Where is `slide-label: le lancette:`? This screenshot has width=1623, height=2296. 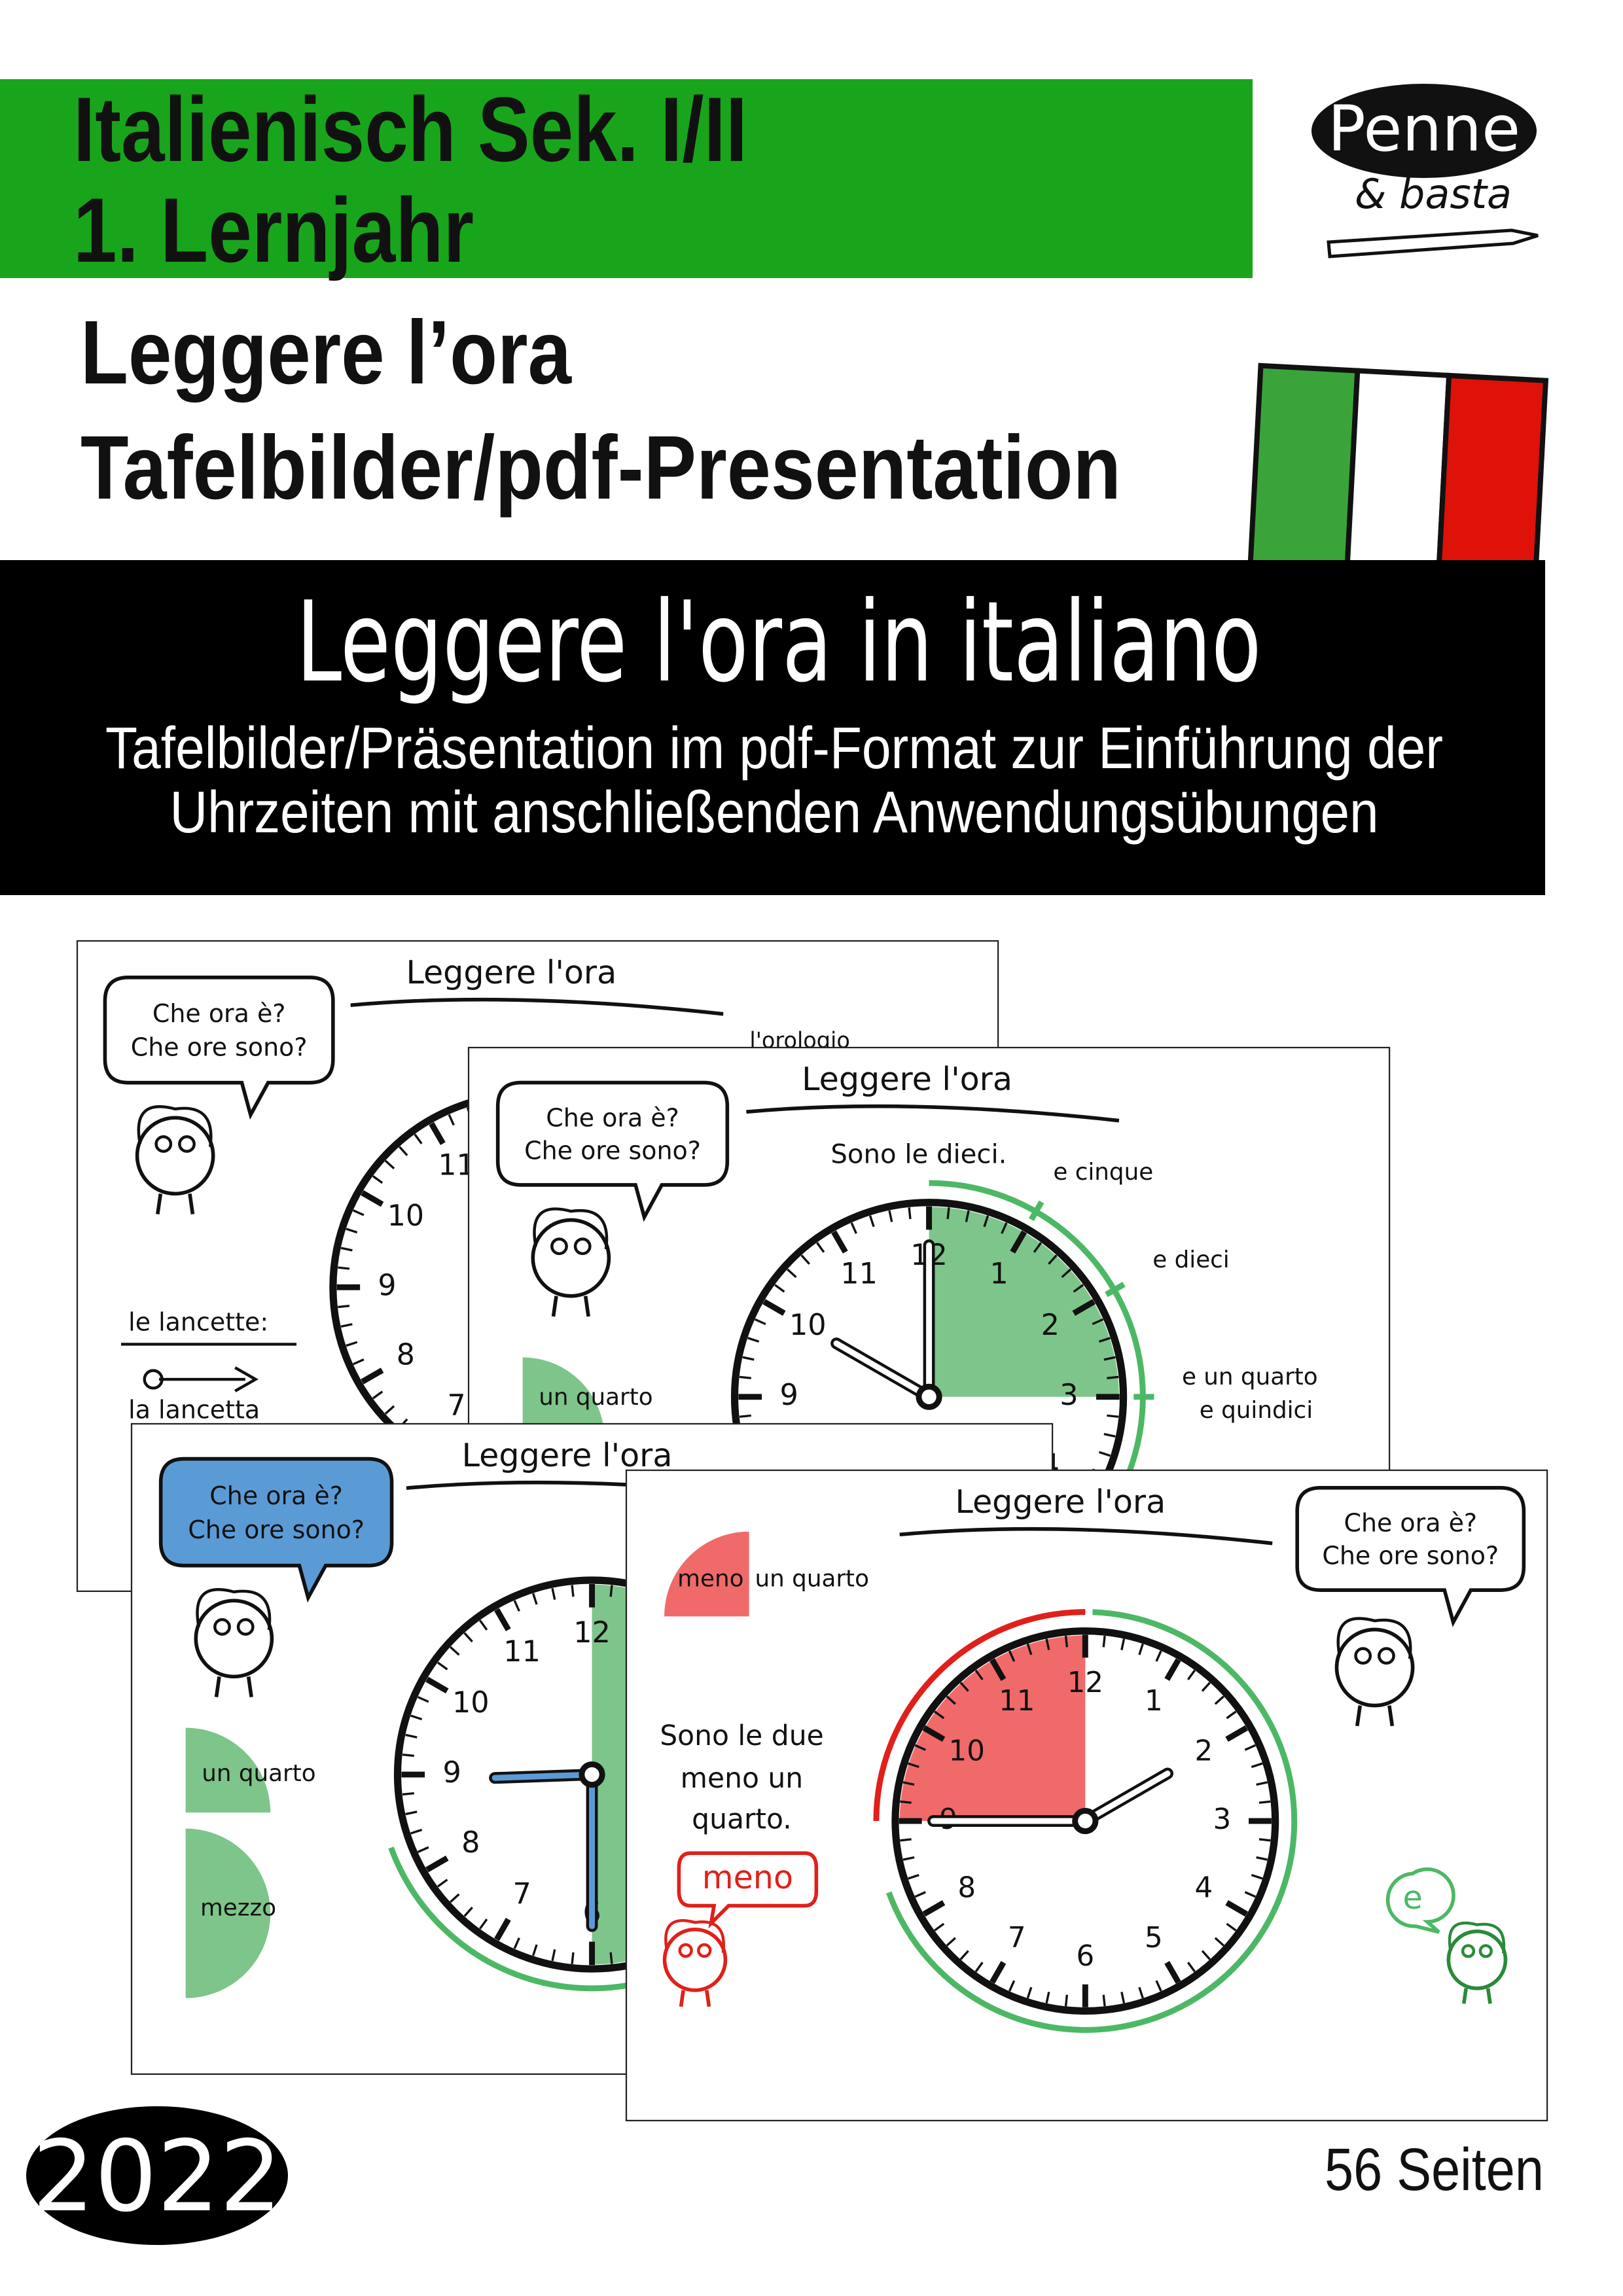
slide-label: le lancette: is located at coordinates (198, 1322).